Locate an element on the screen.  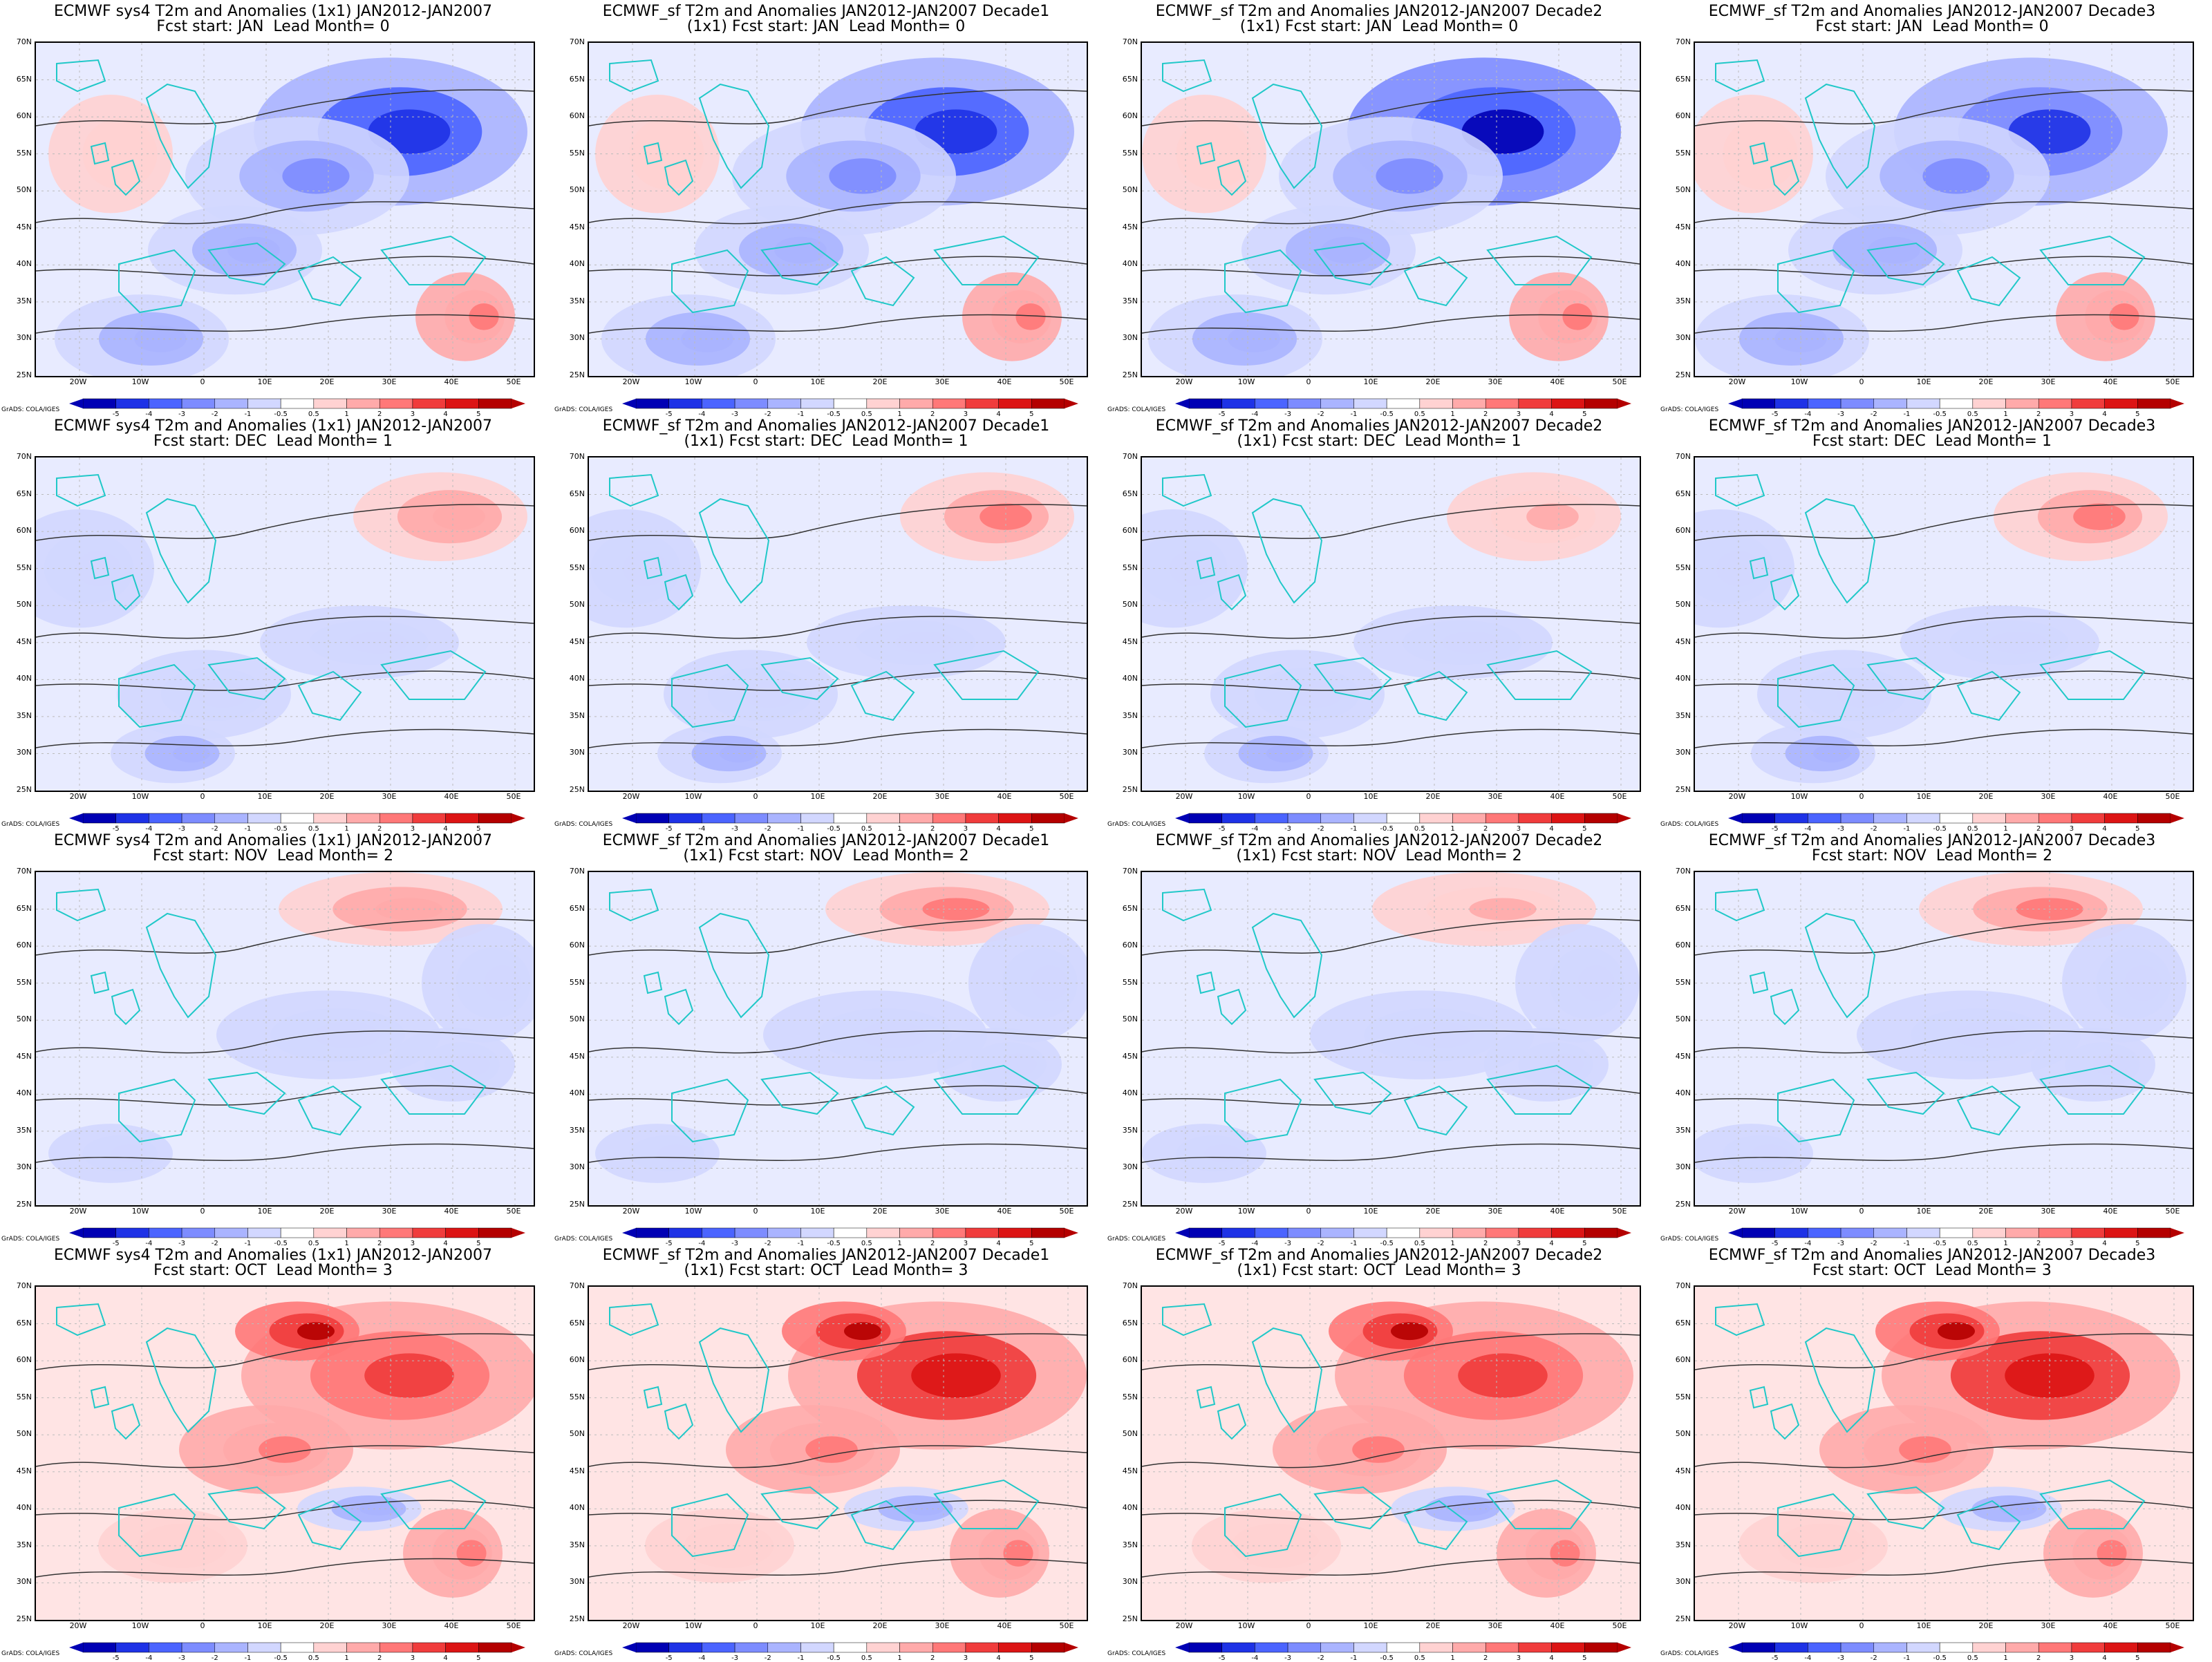
latitude-label: 30N is located at coordinates (1130, 338).